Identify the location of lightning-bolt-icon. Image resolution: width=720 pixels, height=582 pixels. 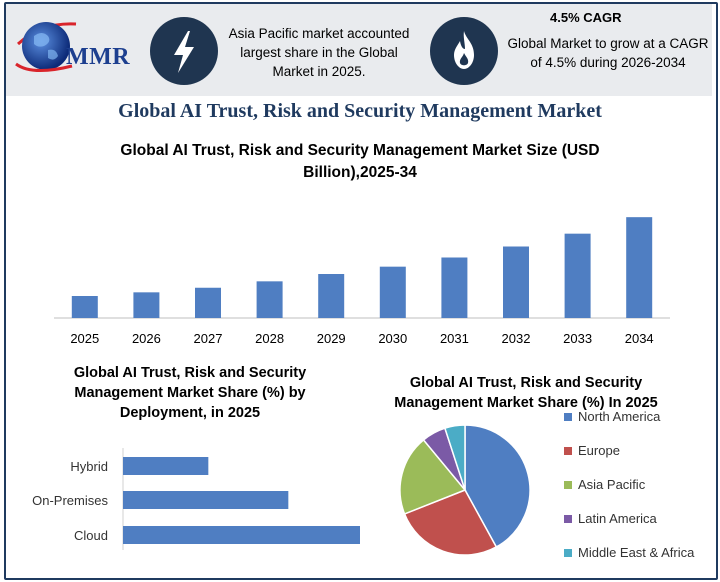
(184, 51).